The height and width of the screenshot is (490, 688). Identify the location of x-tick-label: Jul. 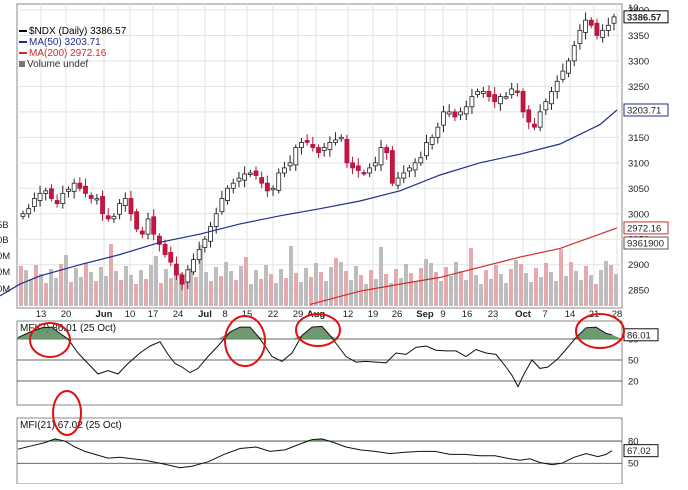
(205, 314).